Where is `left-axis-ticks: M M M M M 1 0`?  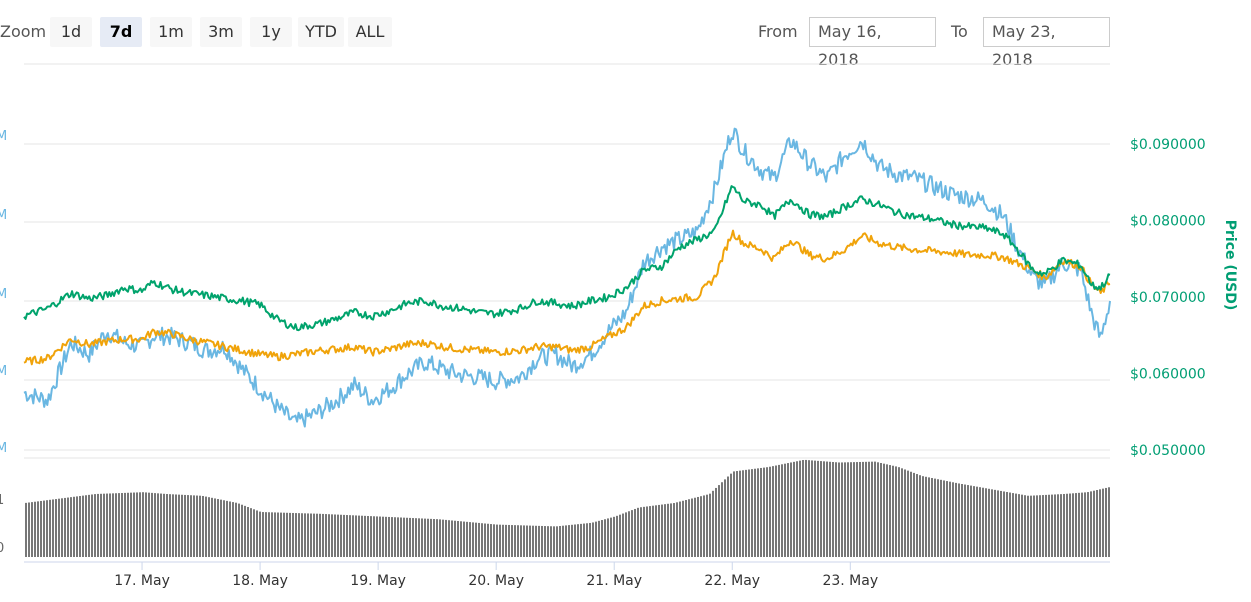
left-axis-ticks: M M M M M 1 0 is located at coordinates (3, 342).